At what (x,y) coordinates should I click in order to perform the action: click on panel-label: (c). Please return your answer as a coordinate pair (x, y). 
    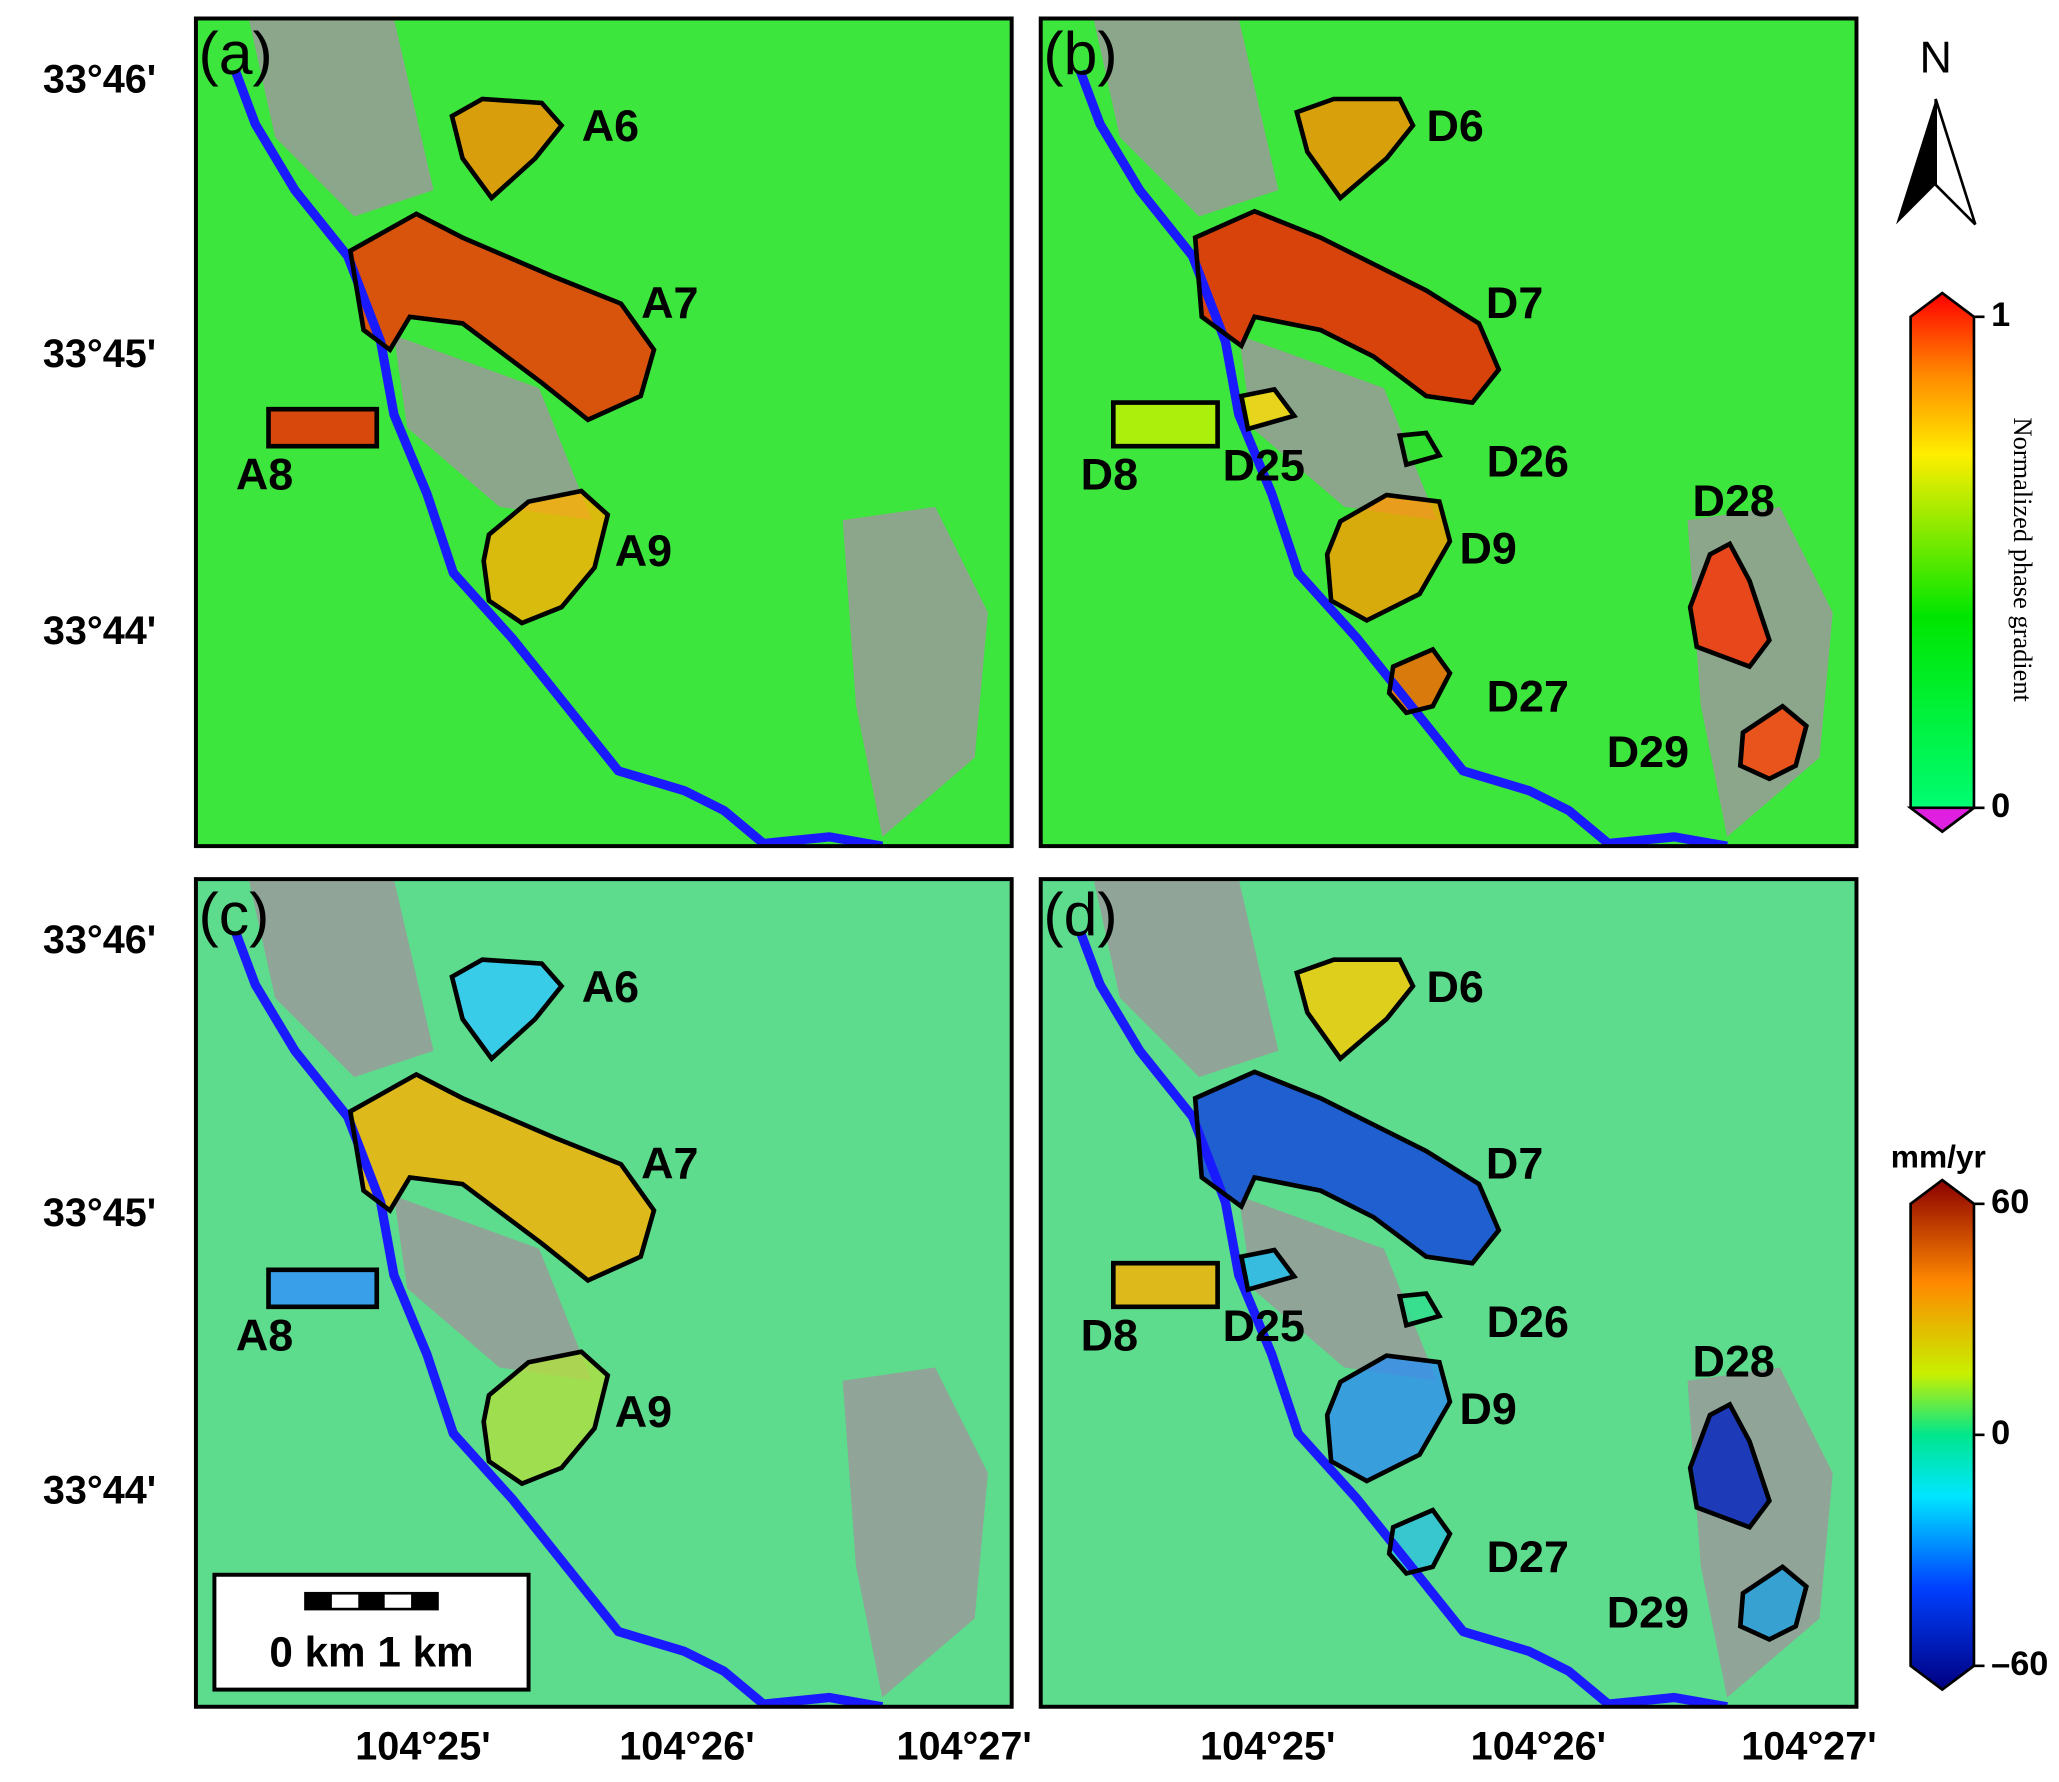
    Looking at the image, I should click on (234, 914).